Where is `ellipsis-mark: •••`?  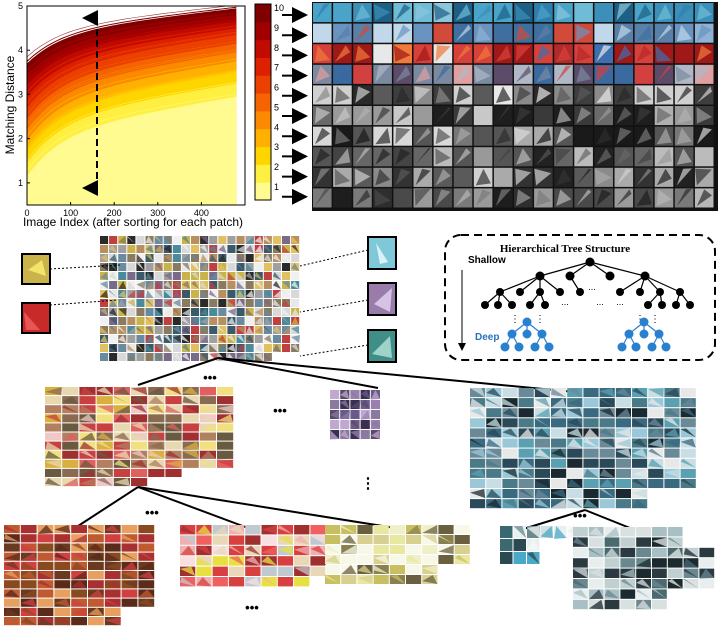 ellipsis-mark: ••• is located at coordinates (252, 607).